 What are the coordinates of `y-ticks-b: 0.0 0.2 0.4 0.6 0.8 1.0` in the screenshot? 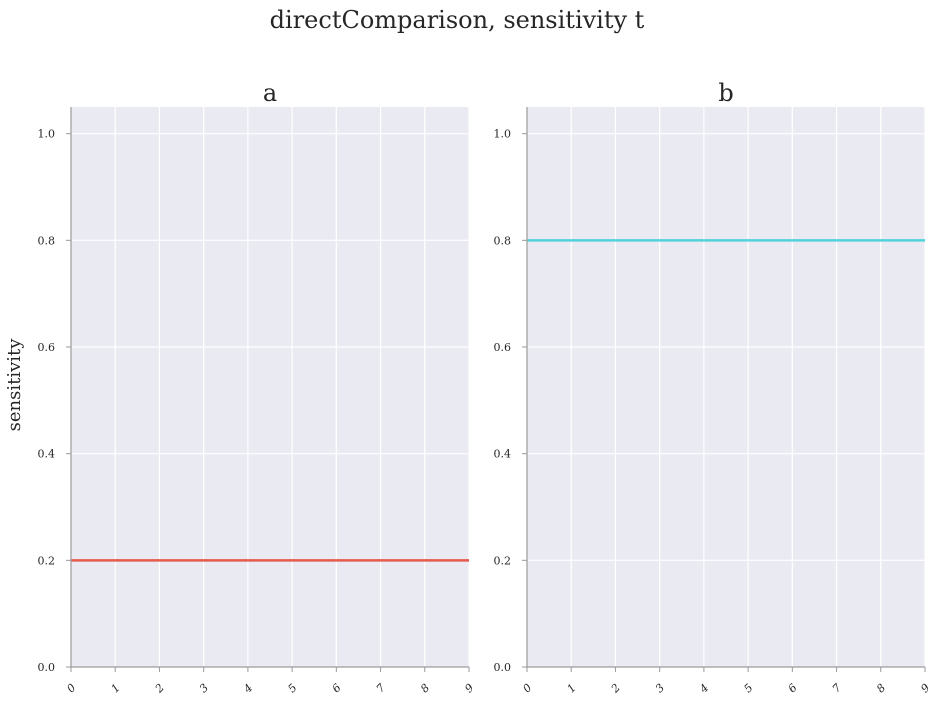 It's located at (510, 401).